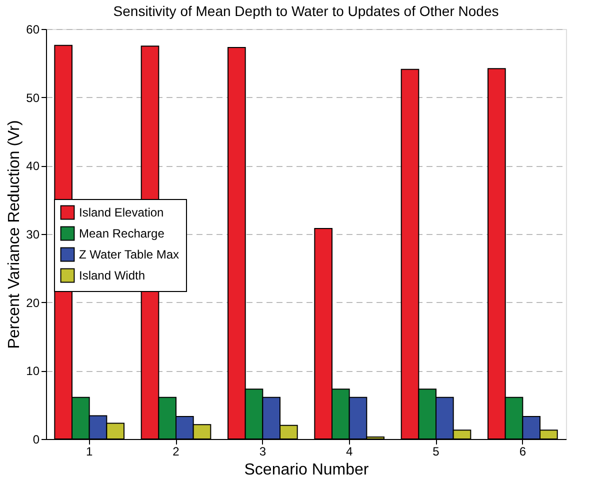 The image size is (605, 500). I want to click on x-axis-title: Scenario Number, so click(307, 470).